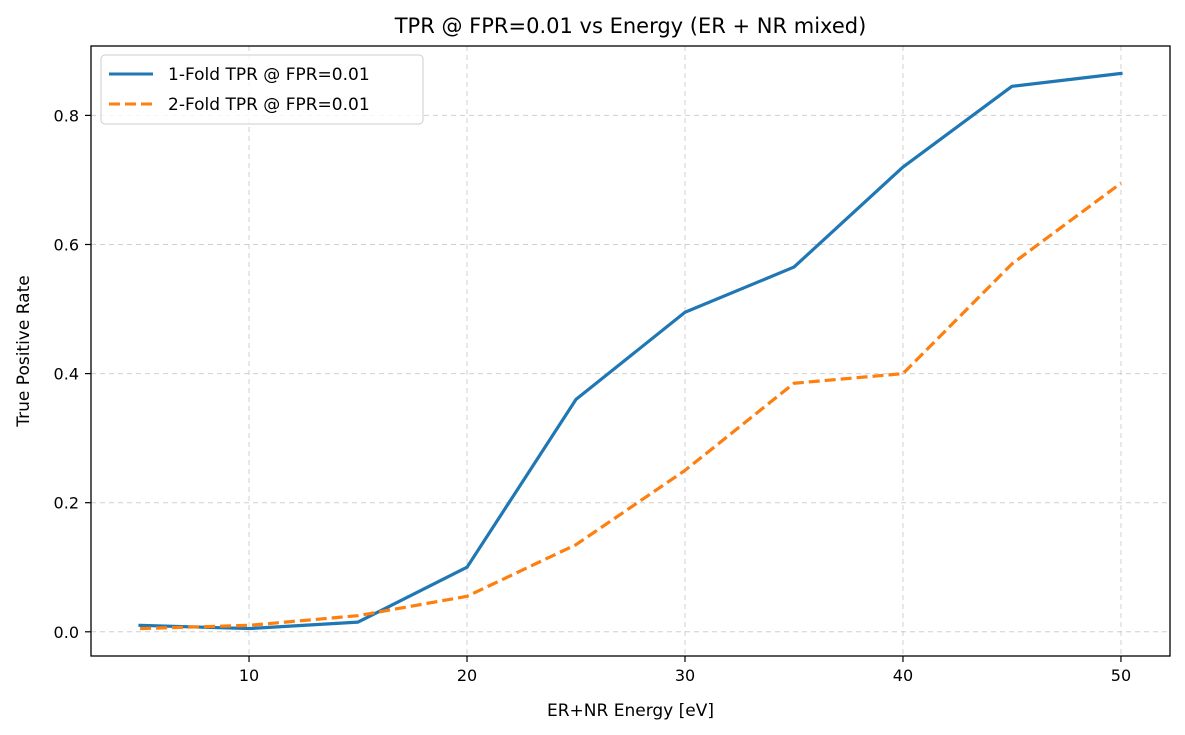 This screenshot has width=1185, height=735. I want to click on y-axis-ticks: 0.0 0.2 0.4 0.6 0.8, so click(72, 374).